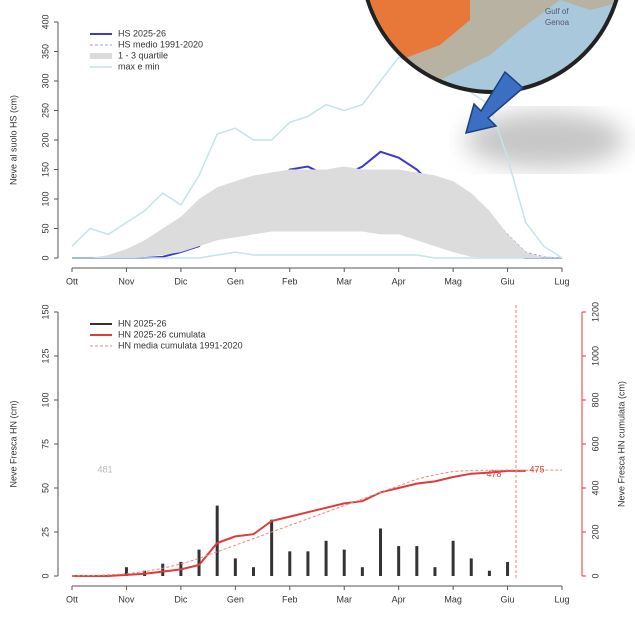  What do you see at coordinates (13, 140) in the screenshot?
I see `y-axis-title: Neve al suolo HS (cm)` at bounding box center [13, 140].